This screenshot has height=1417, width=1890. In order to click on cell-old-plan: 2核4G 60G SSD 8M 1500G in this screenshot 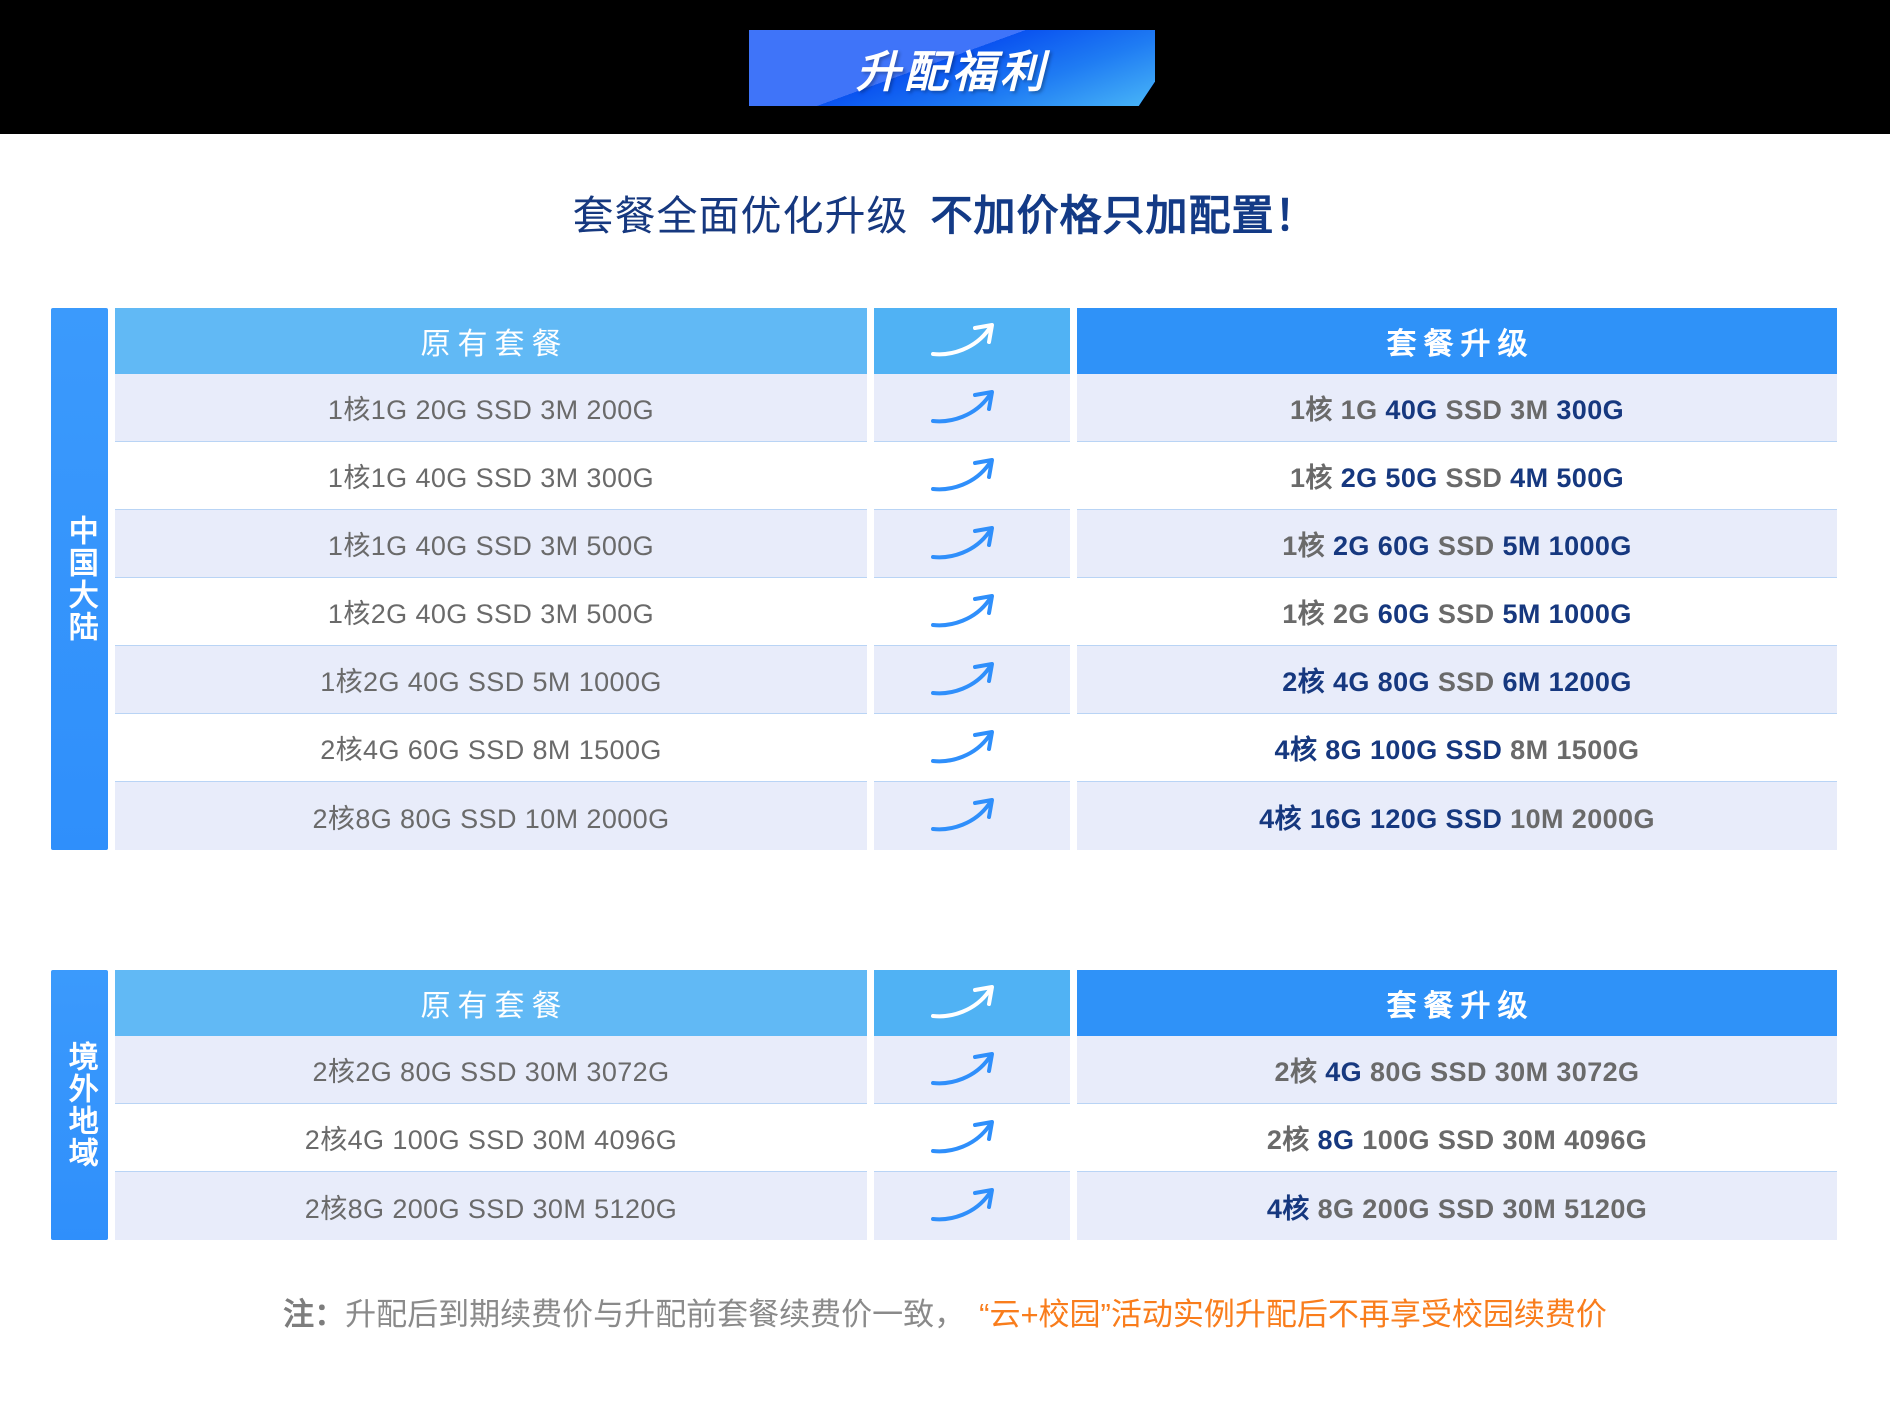, I will do `click(491, 748)`.